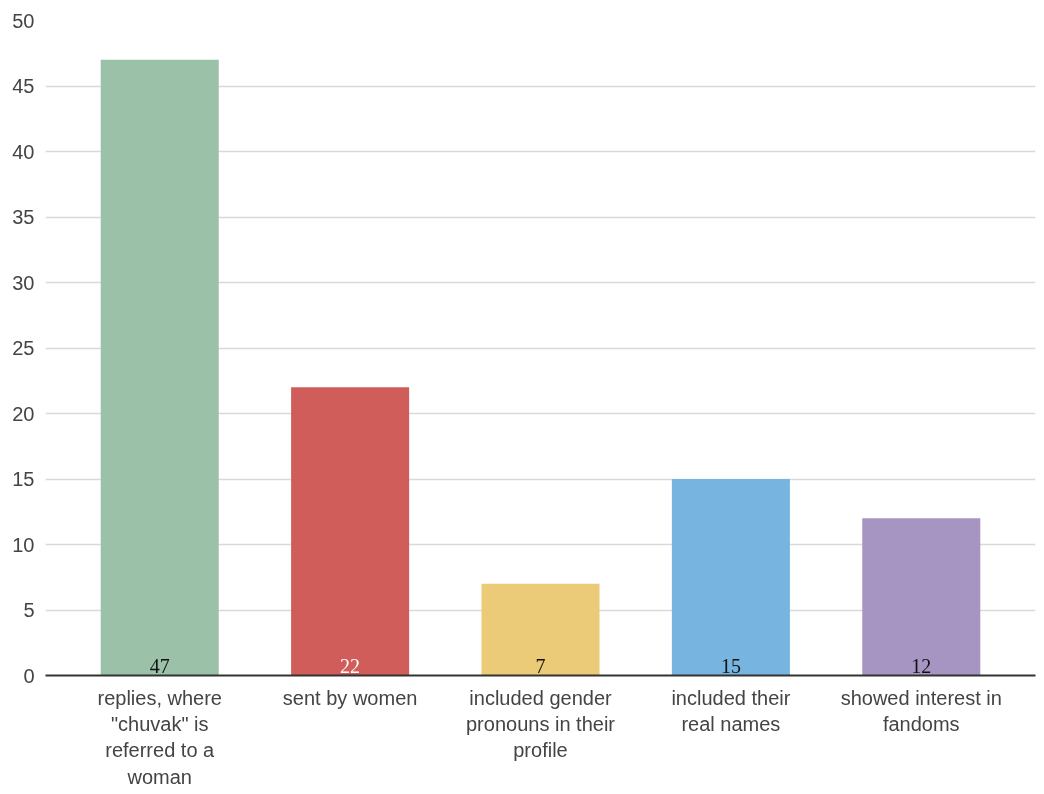 The height and width of the screenshot is (794, 1044). Describe the element at coordinates (23, 413) in the screenshot. I see `y-tick-label: 20` at that location.